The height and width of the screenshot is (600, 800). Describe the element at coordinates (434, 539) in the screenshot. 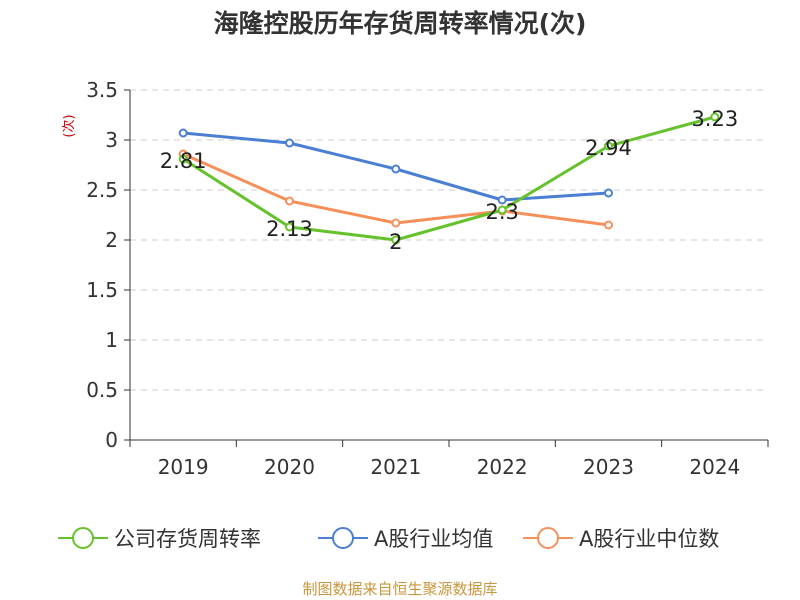

I see `legend-label-industry-mean: A股行业均值` at that location.